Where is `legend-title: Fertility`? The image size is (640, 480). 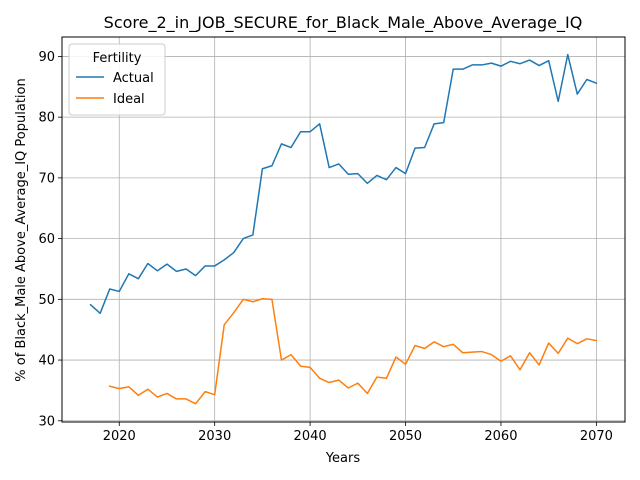 legend-title: Fertility is located at coordinates (117, 58).